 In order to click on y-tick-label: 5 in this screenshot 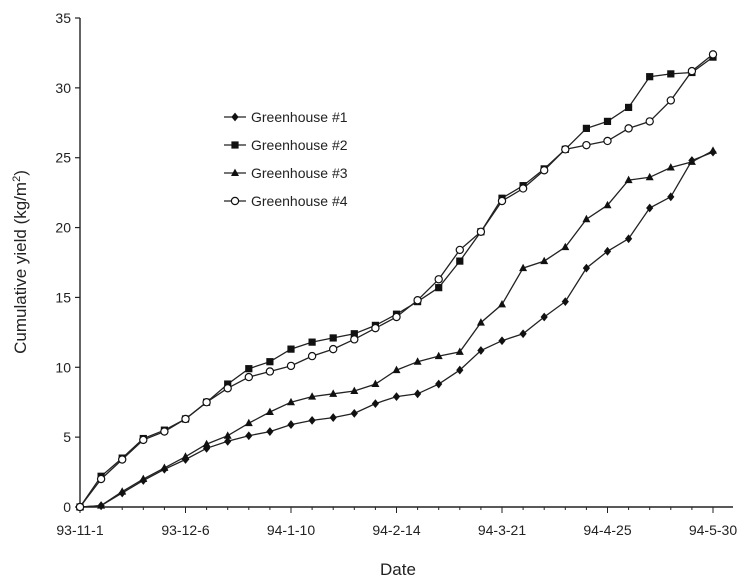, I will do `click(67, 437)`.